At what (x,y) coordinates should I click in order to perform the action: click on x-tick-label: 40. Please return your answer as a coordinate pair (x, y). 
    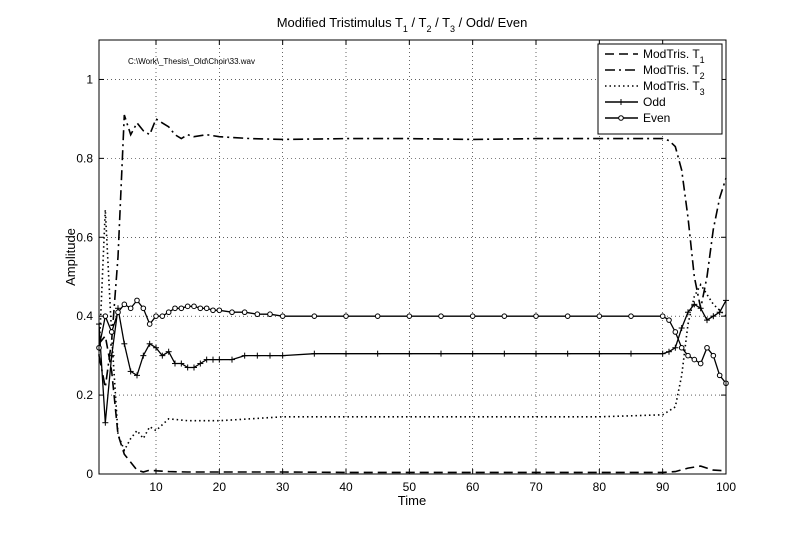
    Looking at the image, I should click on (346, 487).